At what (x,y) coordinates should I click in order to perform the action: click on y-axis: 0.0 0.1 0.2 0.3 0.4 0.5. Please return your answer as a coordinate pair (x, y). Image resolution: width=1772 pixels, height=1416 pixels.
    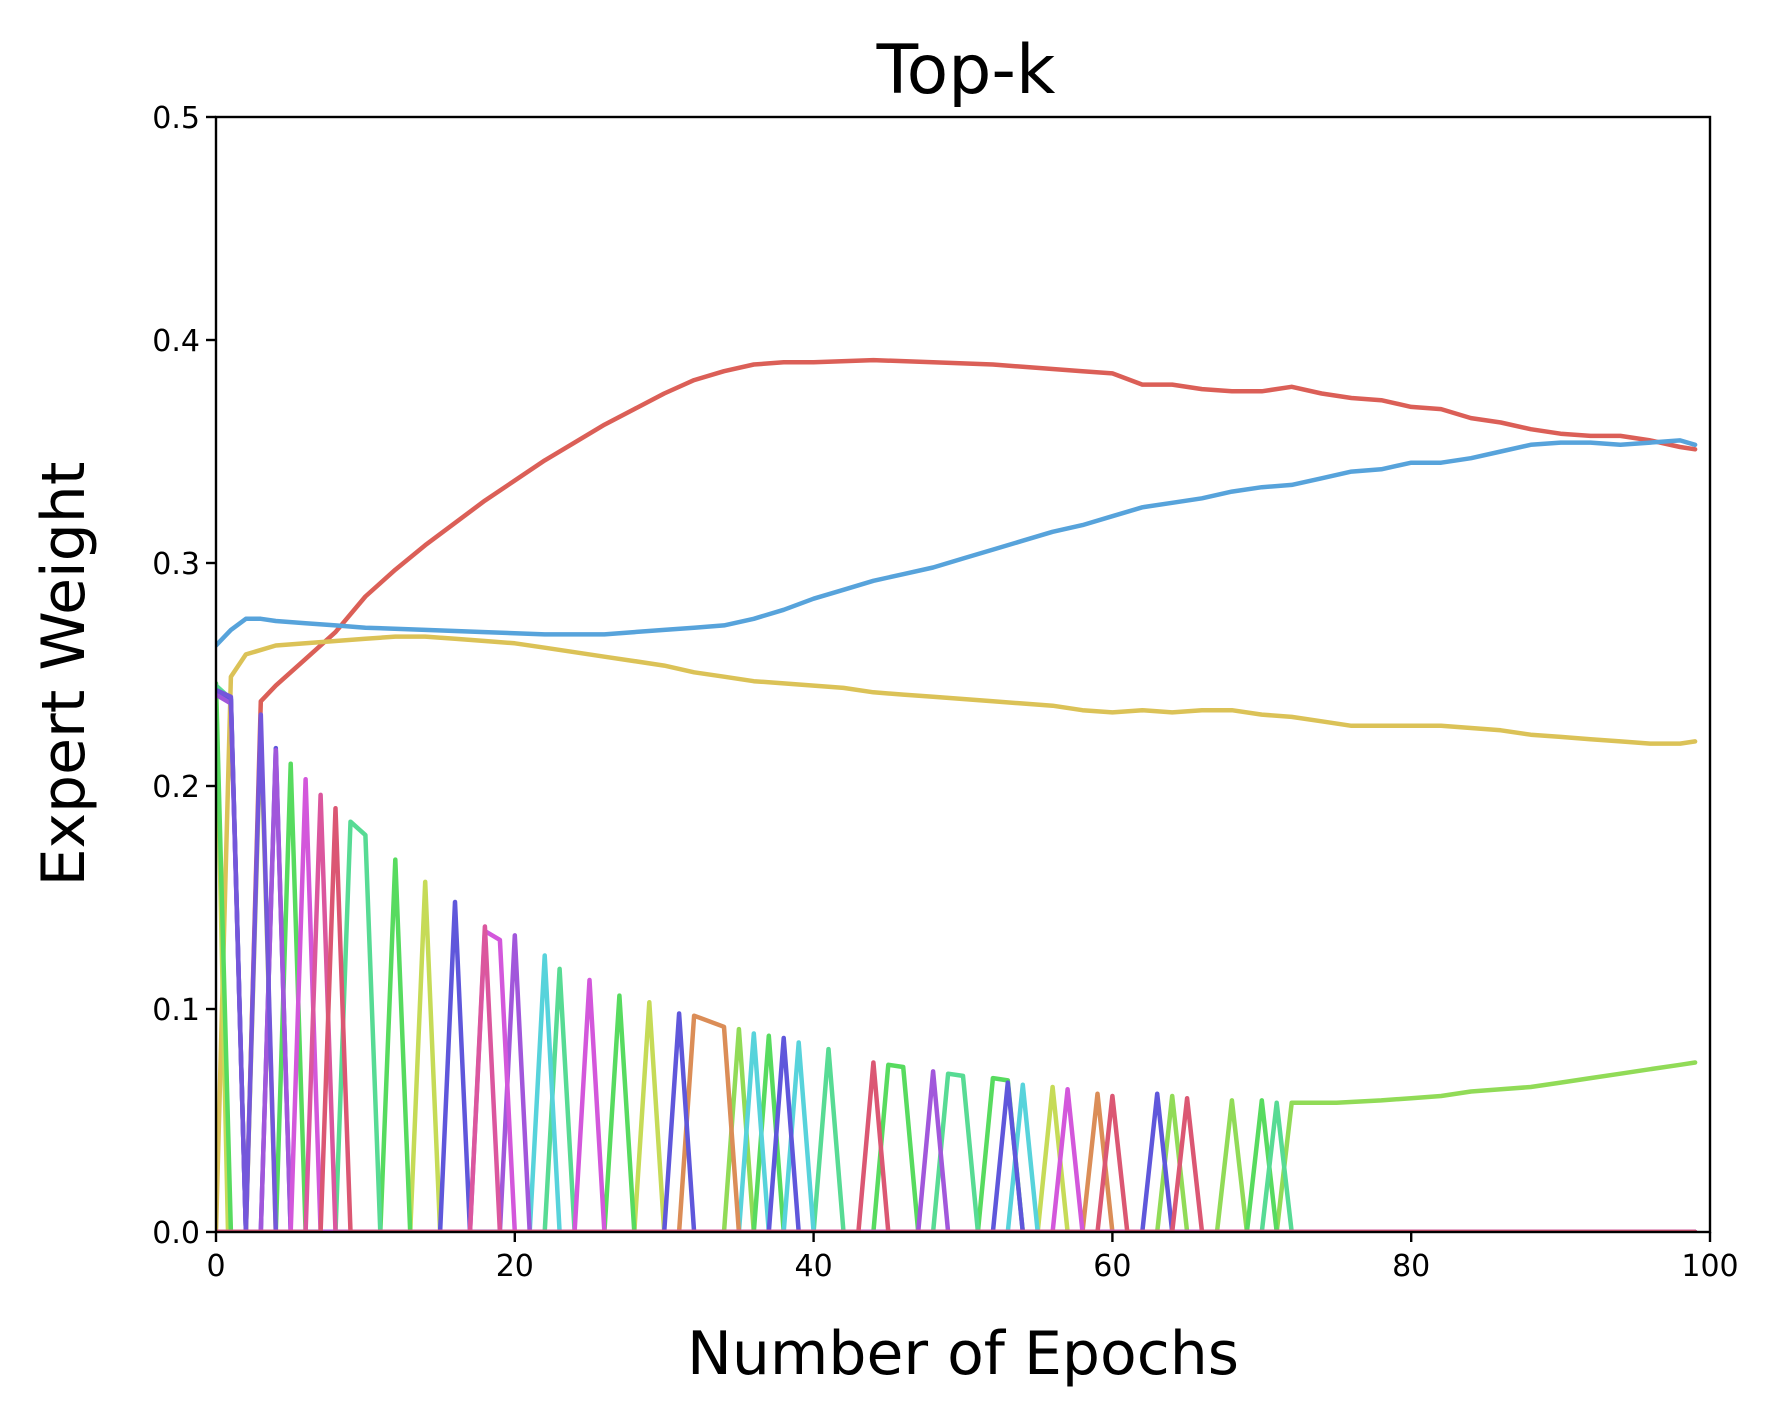
    Looking at the image, I should click on (184, 676).